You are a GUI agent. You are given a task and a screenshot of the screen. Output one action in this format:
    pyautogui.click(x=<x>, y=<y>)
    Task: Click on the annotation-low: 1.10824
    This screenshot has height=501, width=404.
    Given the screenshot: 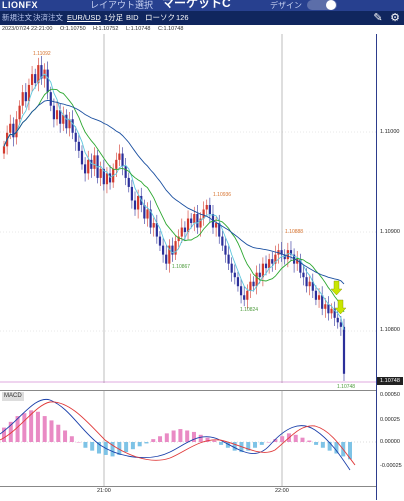 What is the action you would take?
    pyautogui.click(x=249, y=310)
    